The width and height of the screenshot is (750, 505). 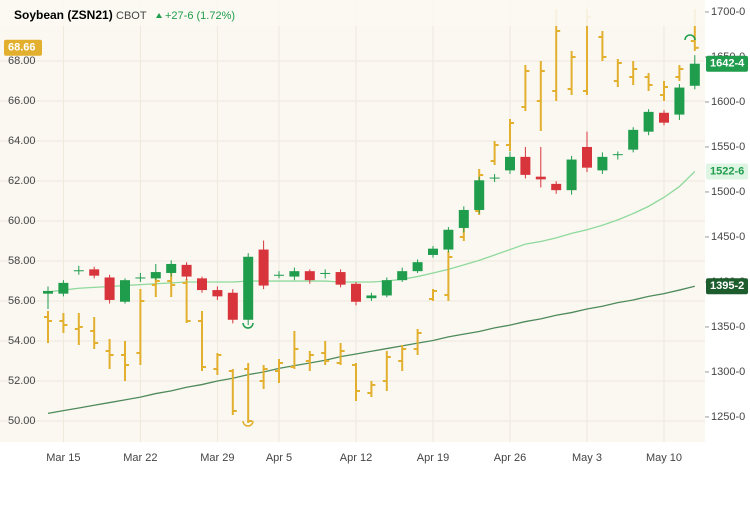 What do you see at coordinates (279, 458) in the screenshot?
I see `x-tick-label: Apr 5` at bounding box center [279, 458].